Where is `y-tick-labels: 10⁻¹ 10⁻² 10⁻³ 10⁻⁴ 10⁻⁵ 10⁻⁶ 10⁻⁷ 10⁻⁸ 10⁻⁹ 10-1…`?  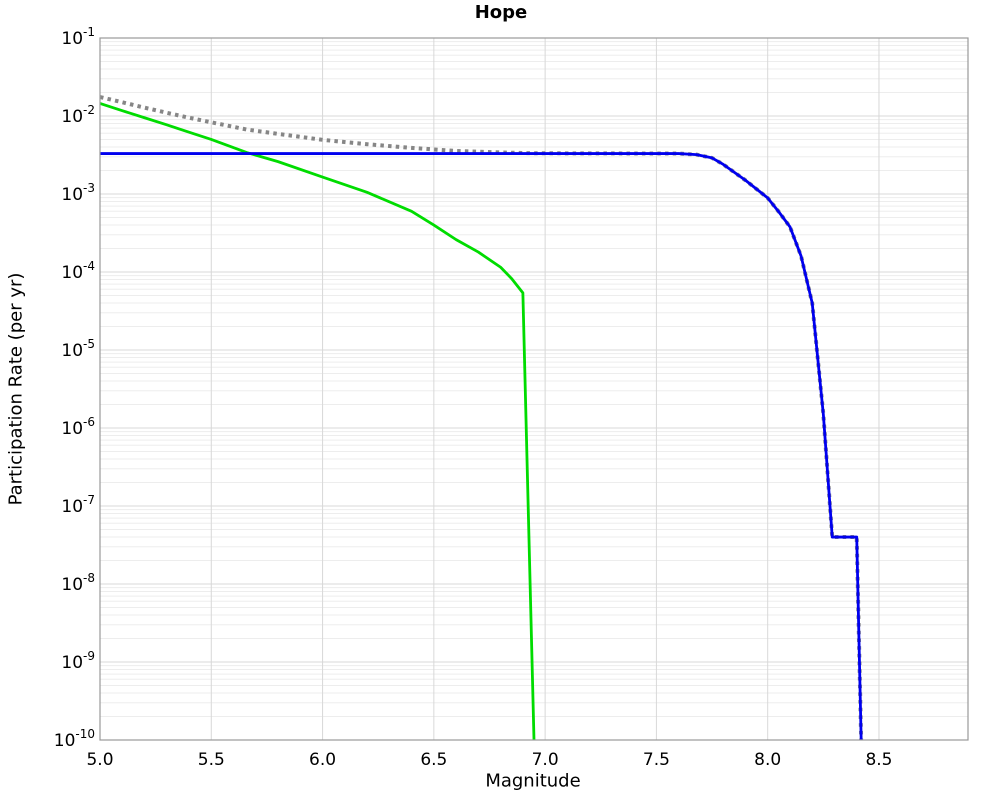
y-tick-labels: 10⁻¹ 10⁻² 10⁻³ 10⁻⁴ 10⁻⁵ 10⁻⁶ 10⁻⁷ 10⁻⁸ 10⁻⁹ 10-1… is located at coordinates (74, 388).